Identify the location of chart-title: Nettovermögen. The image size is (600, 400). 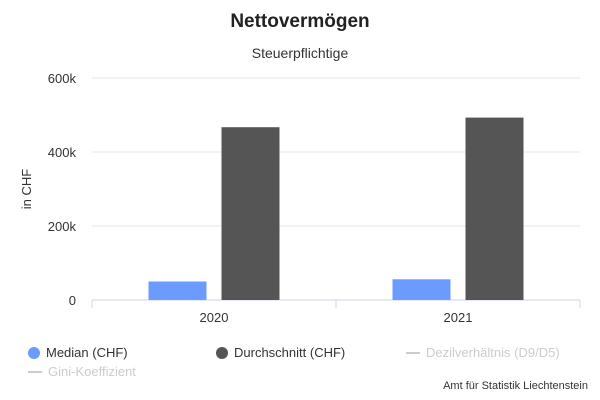
(299, 21).